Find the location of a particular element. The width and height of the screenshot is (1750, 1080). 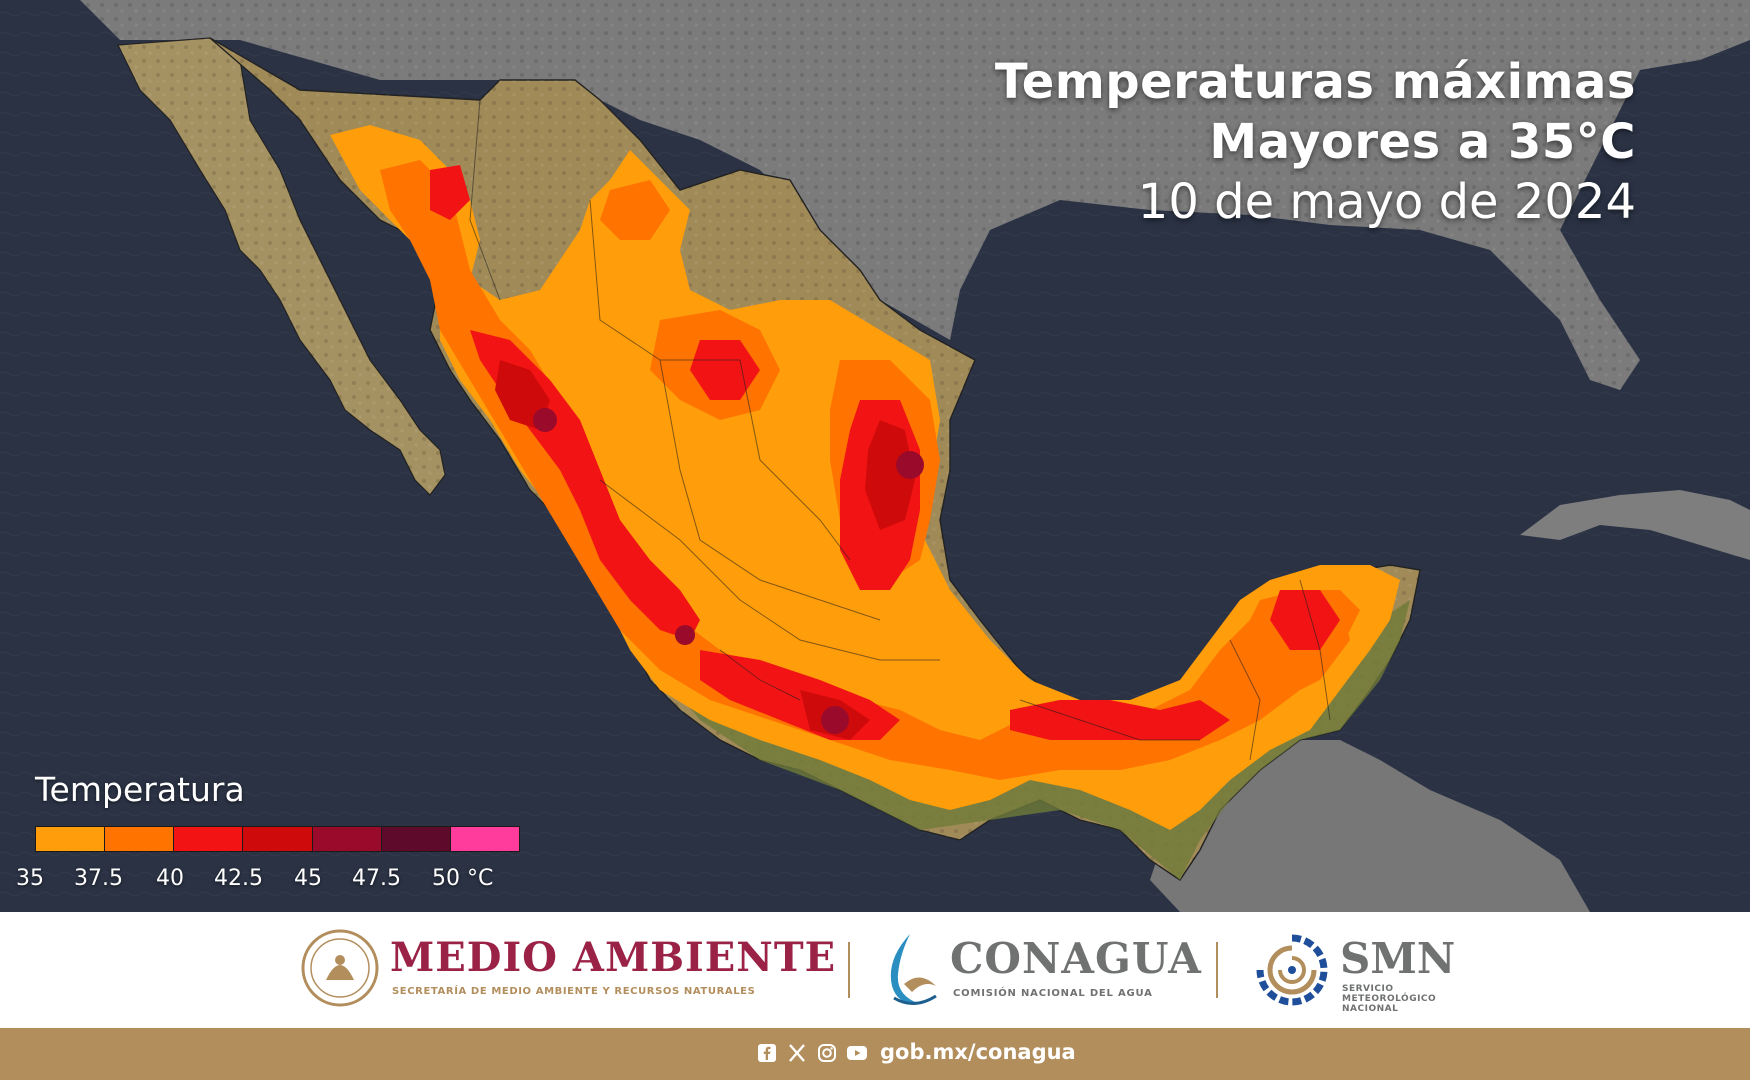

conagua-subtitle: COMISIÓN NACIONAL DEL AGUA is located at coordinates (1053, 993).